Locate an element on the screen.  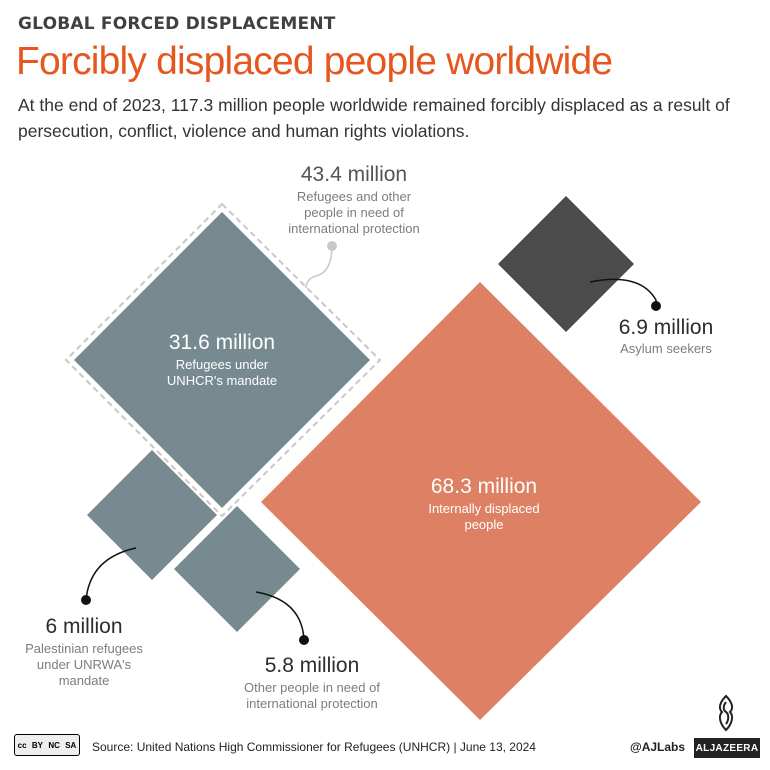
value-asylum: 6.9 million is located at coordinates (666, 327).